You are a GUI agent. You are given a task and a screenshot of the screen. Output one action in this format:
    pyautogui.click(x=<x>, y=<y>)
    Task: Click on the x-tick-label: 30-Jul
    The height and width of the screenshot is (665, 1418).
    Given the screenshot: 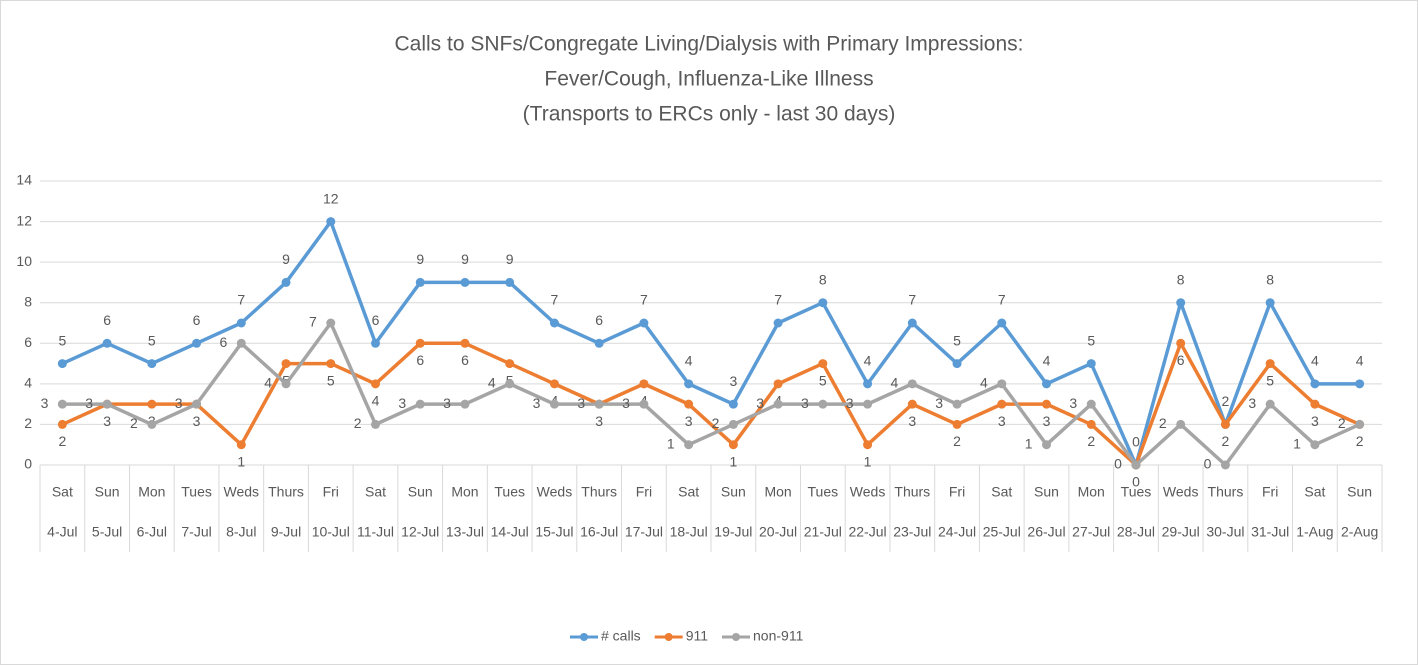 What is the action you would take?
    pyautogui.click(x=1225, y=532)
    